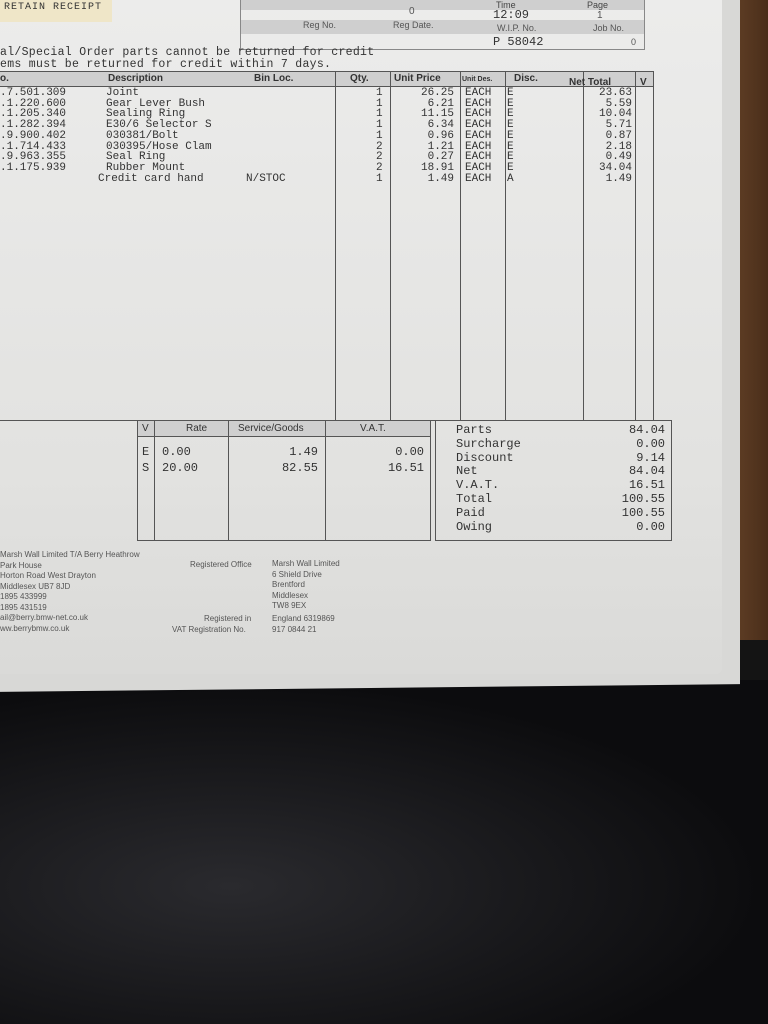 Image resolution: width=768 pixels, height=1024 pixels. Describe the element at coordinates (650, 457) in the screenshot. I see `total-value: 9.14` at that location.